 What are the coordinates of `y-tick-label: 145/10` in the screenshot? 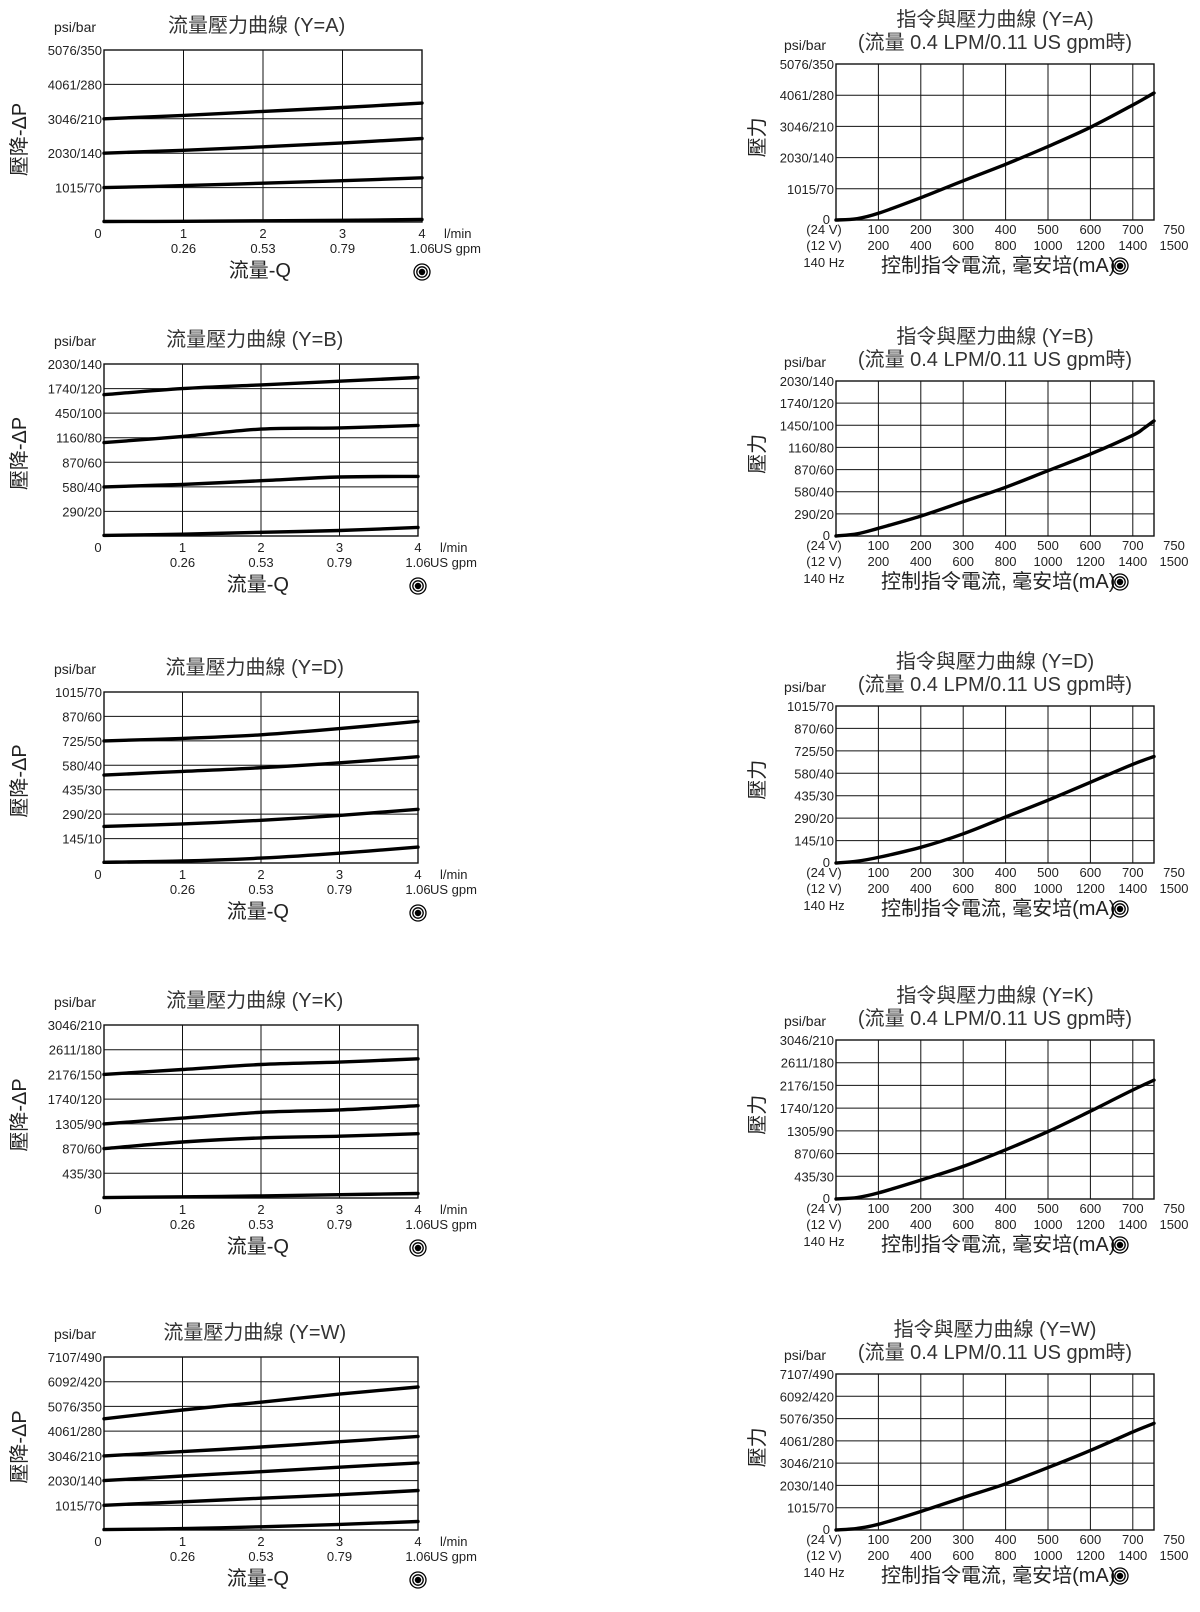 It's located at (82, 839).